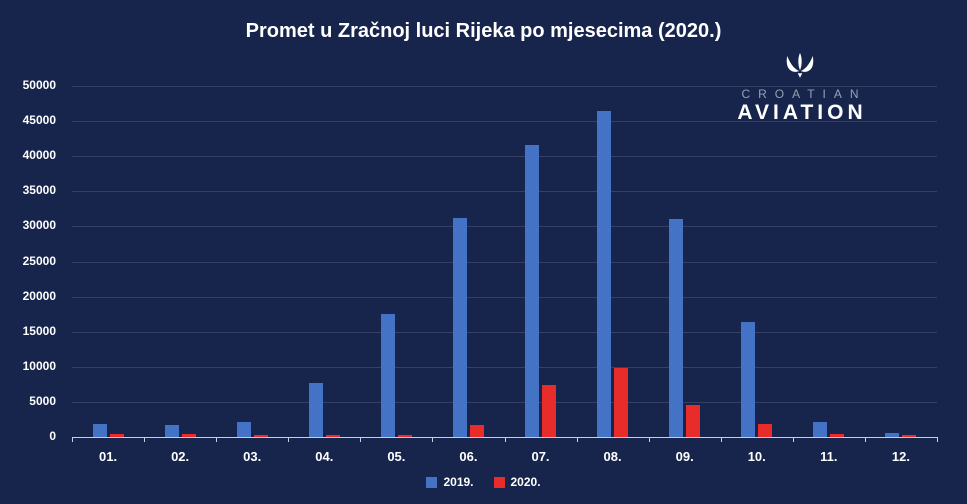  I want to click on x-axis-label: 07., so click(540, 456).